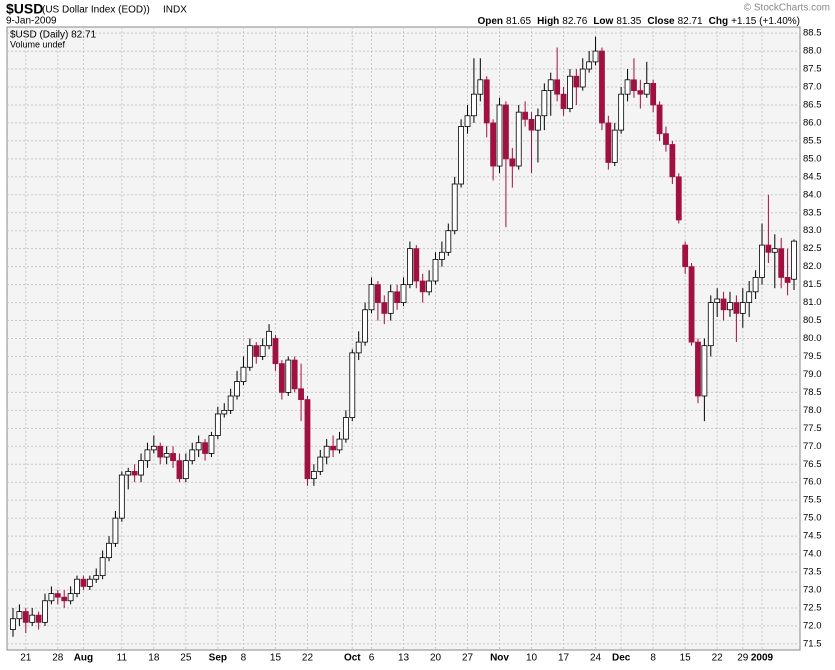 This screenshot has height=670, width=835. Describe the element at coordinates (661, 21) in the screenshot. I see `quote-label: Close` at that location.